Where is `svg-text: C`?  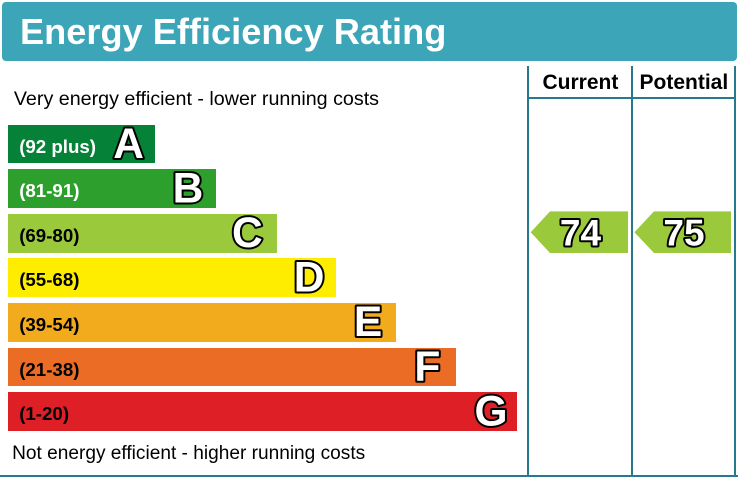
svg-text: C is located at coordinates (247, 233).